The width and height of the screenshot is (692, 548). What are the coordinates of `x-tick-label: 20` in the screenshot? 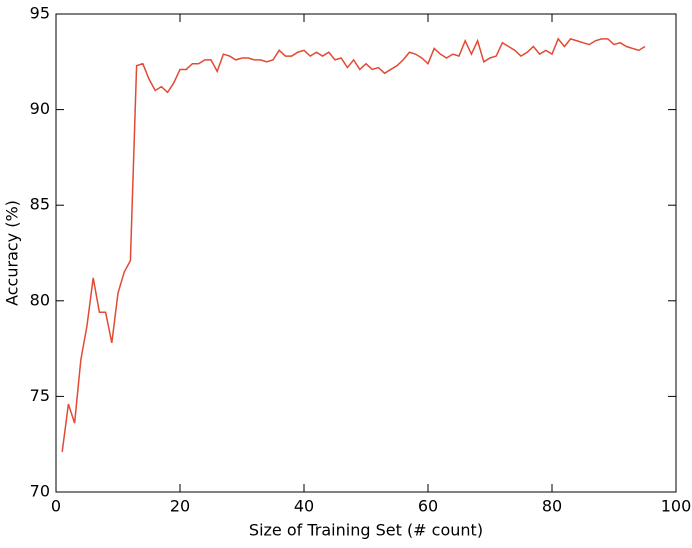 It's located at (180, 506).